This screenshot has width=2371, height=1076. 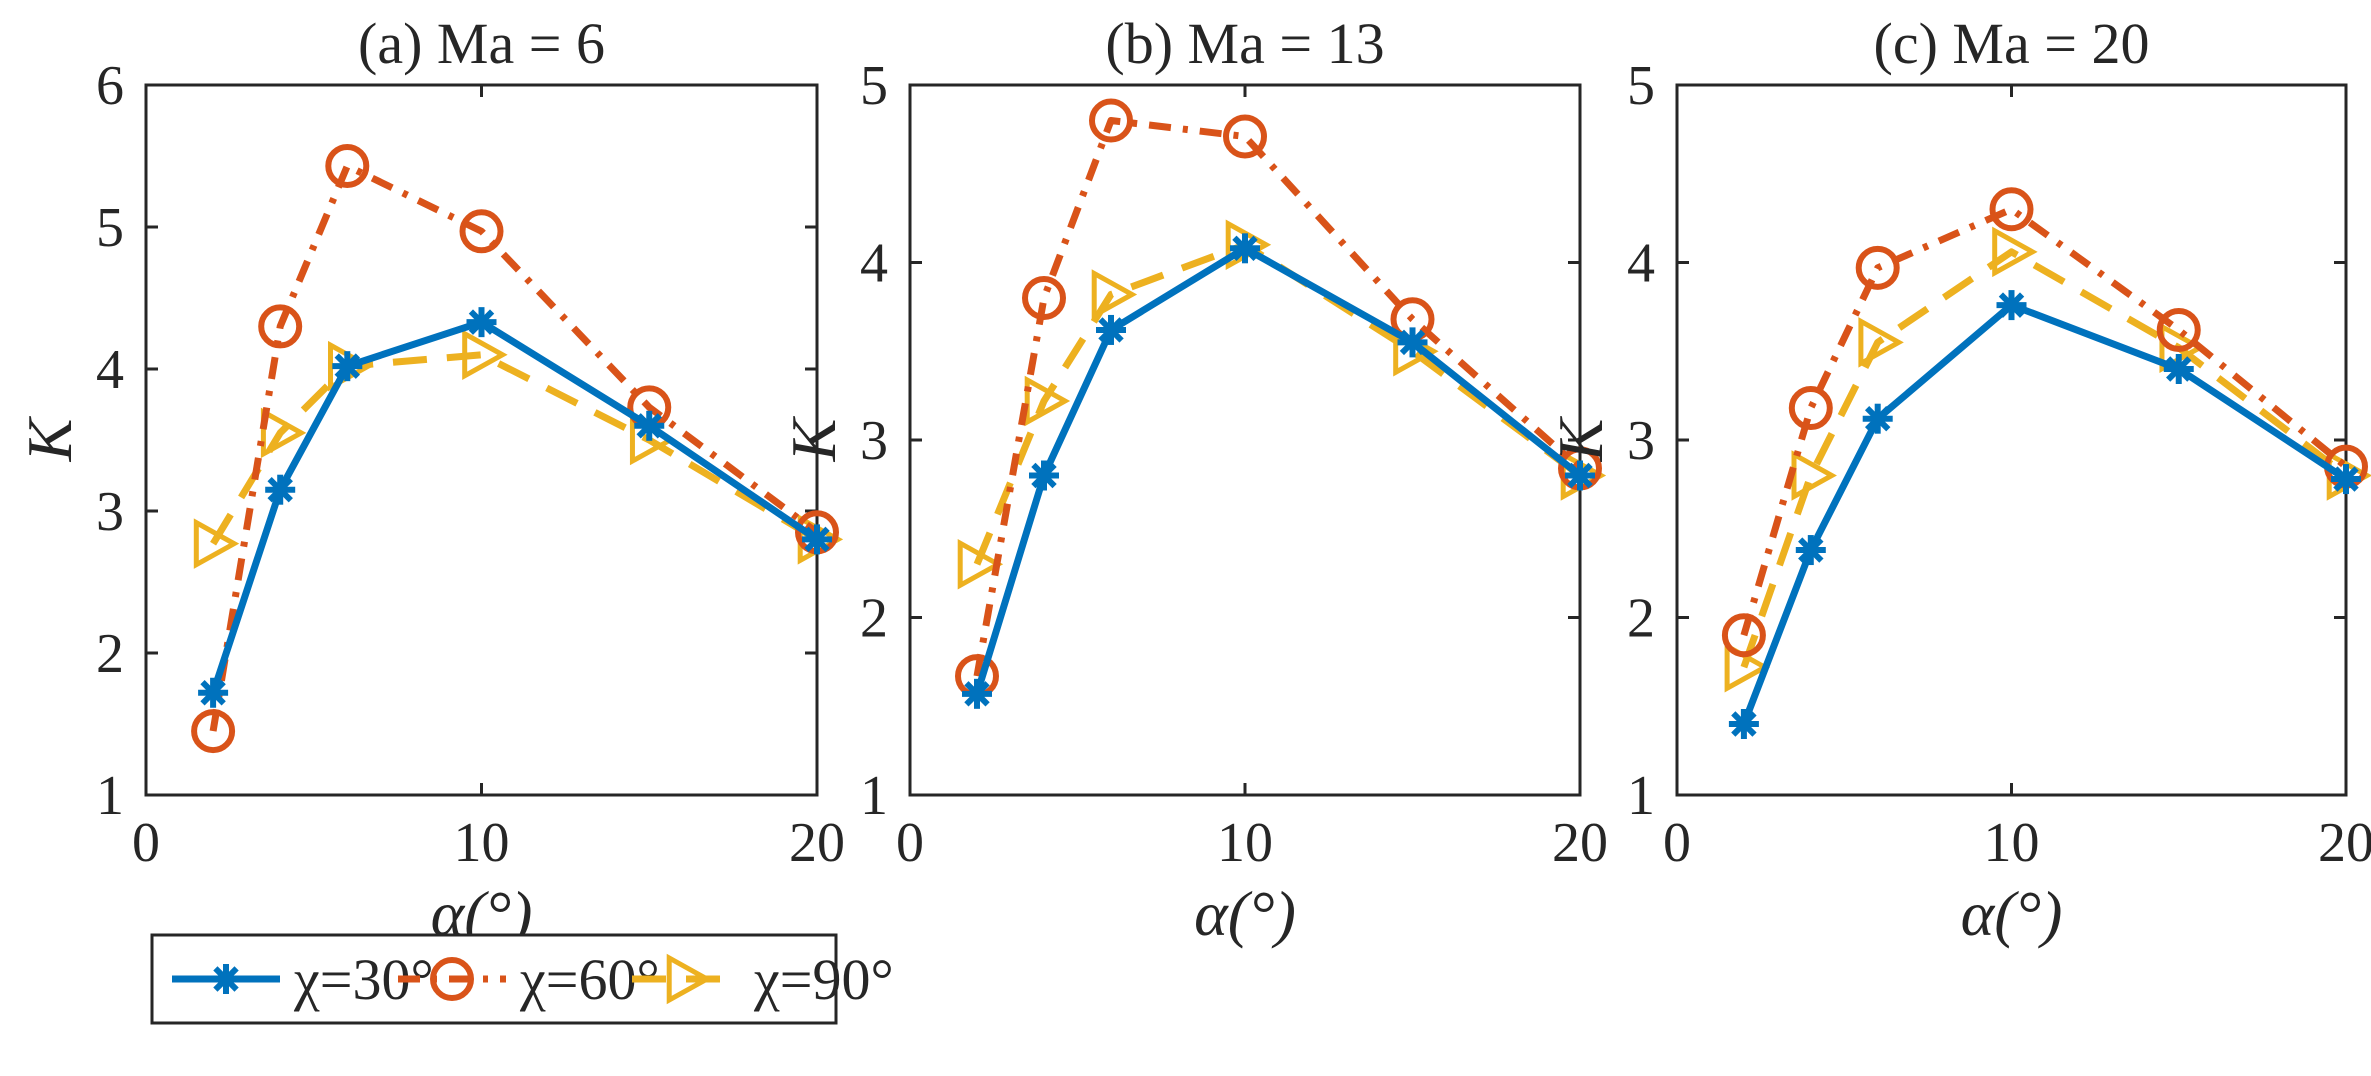 What do you see at coordinates (481, 43) in the screenshot?
I see `panel-title: (a) Ma = 6` at bounding box center [481, 43].